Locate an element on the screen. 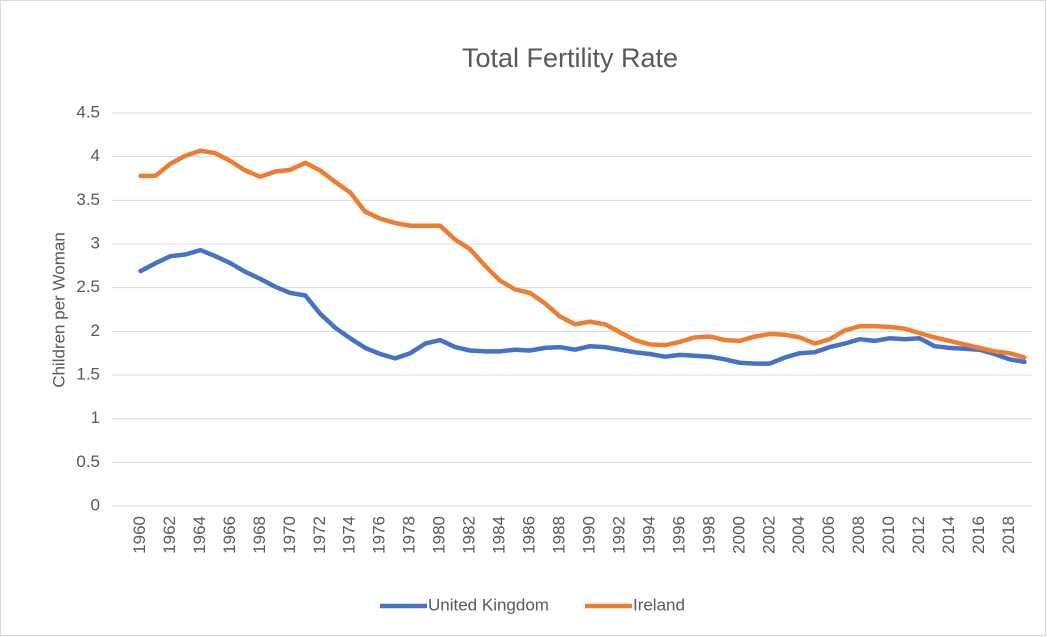 This screenshot has height=637, width=1047. x-tick-label: 2006 is located at coordinates (828, 535).